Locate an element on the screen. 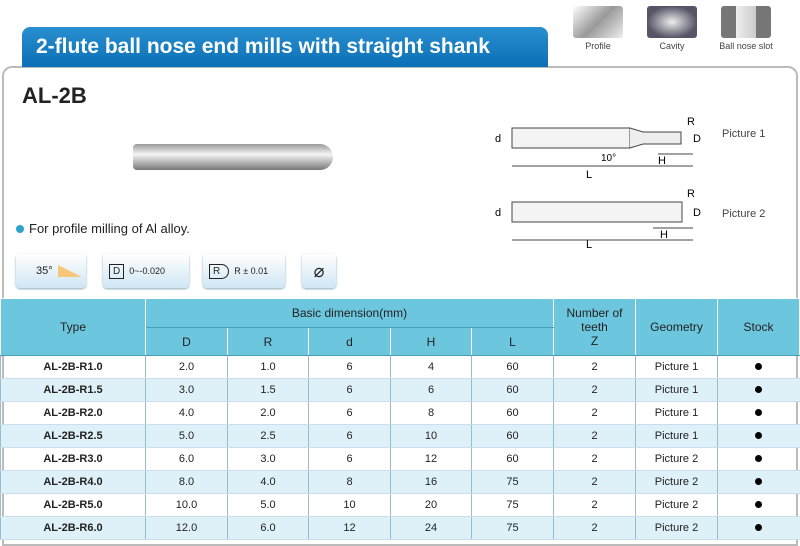 The width and height of the screenshot is (800, 546). diameter-icon: D is located at coordinates (117, 271).